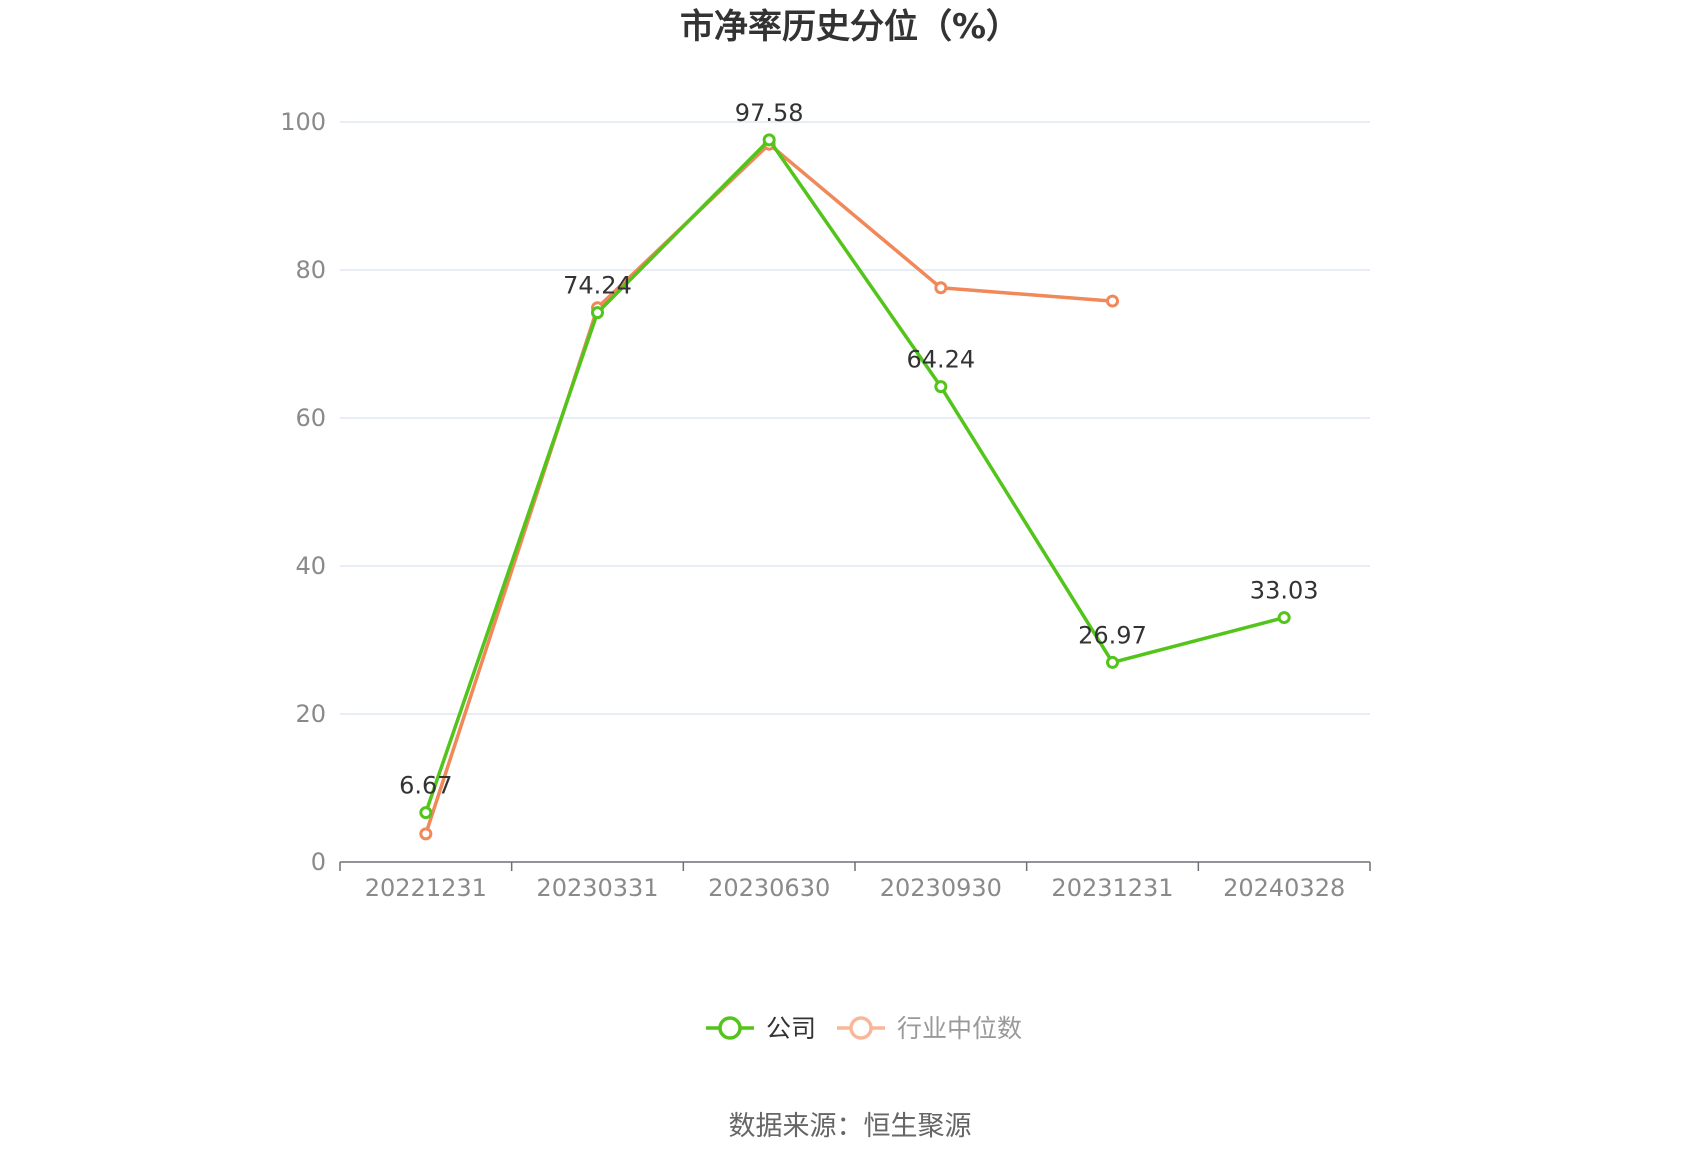  Describe the element at coordinates (940, 360) in the screenshot. I see `data-label: 64.24` at that location.